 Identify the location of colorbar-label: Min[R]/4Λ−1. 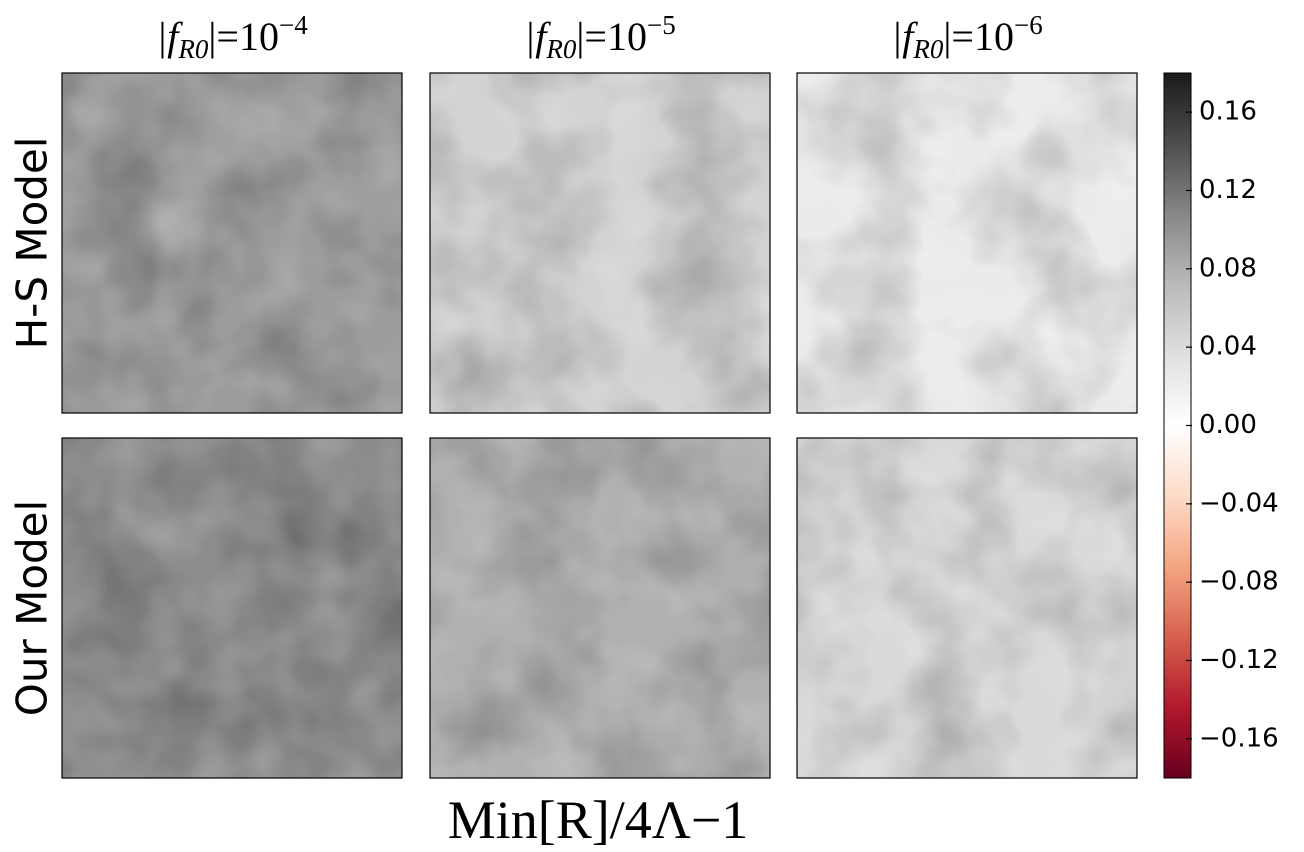
(598, 820).